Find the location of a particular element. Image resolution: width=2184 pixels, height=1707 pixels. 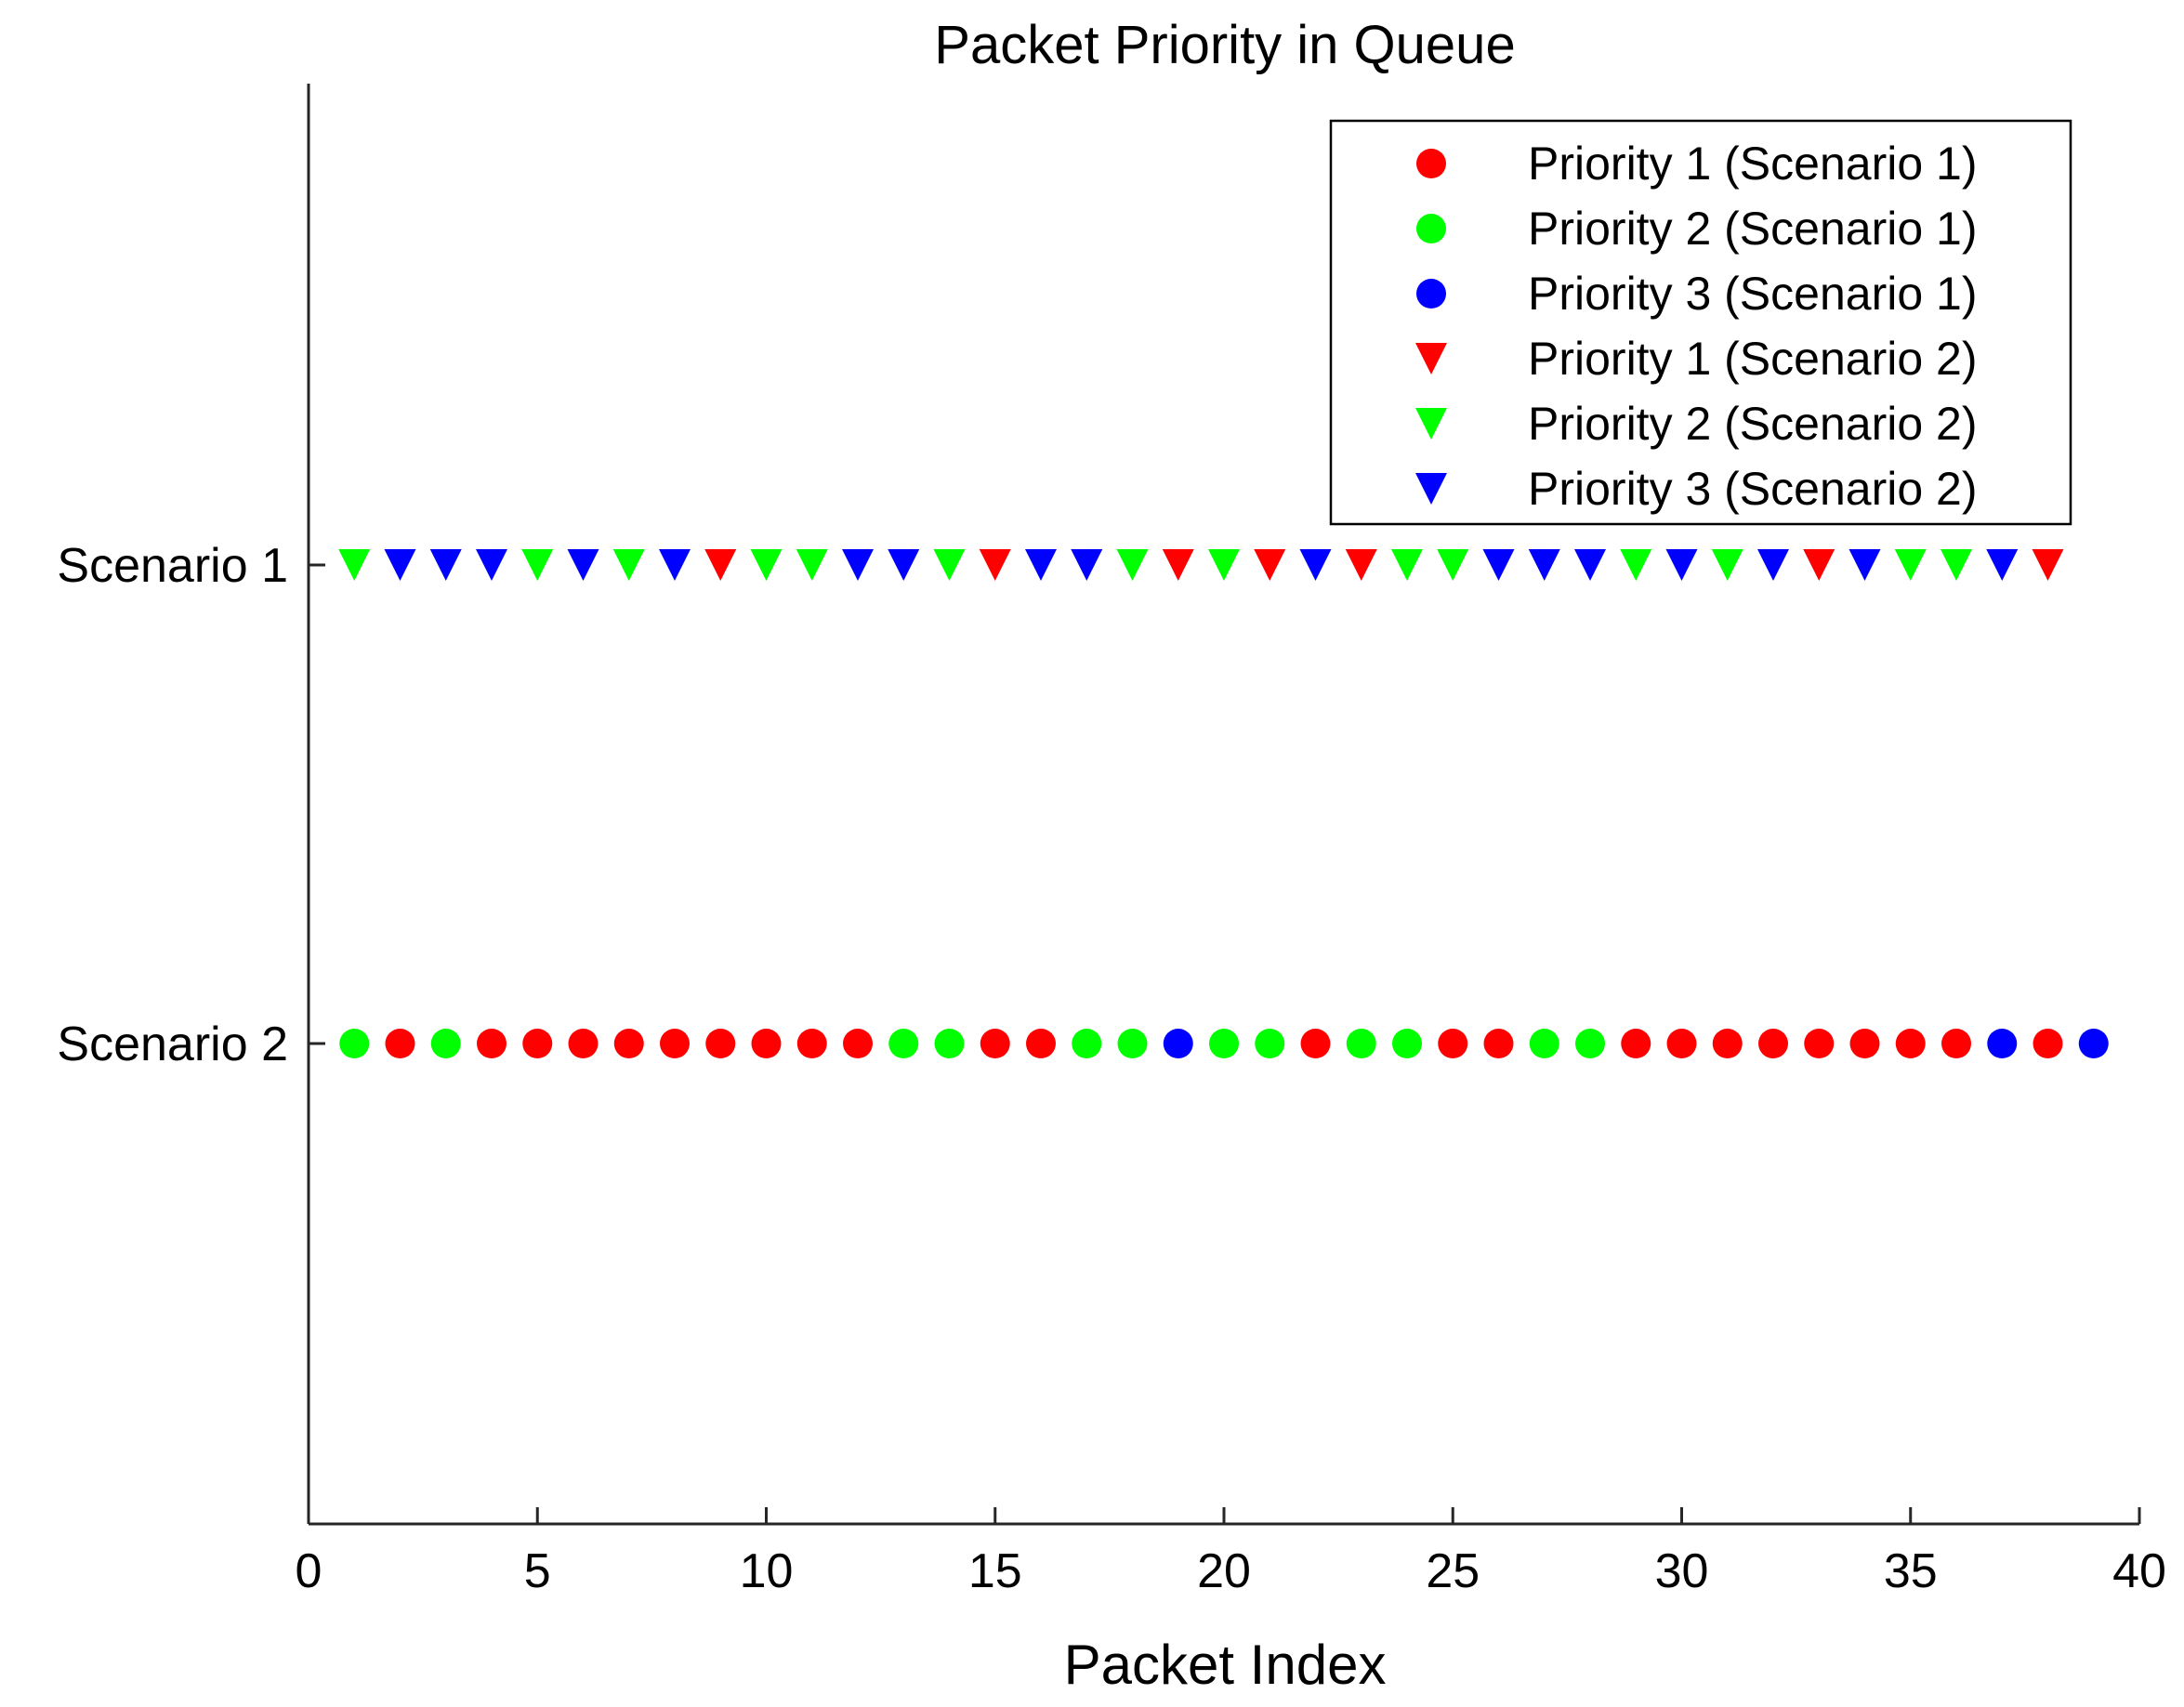

legend-entry-label: Priority 2 (Scenario 1) is located at coordinates (1753, 229).